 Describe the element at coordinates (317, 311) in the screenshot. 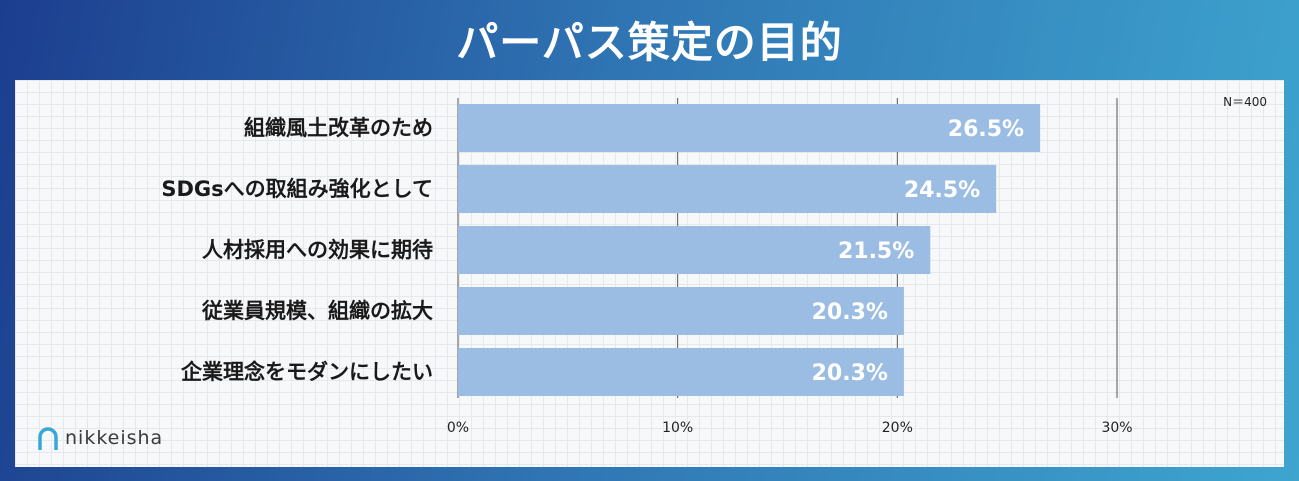

I see `category-label: 従業員規模、組織の拡大` at that location.